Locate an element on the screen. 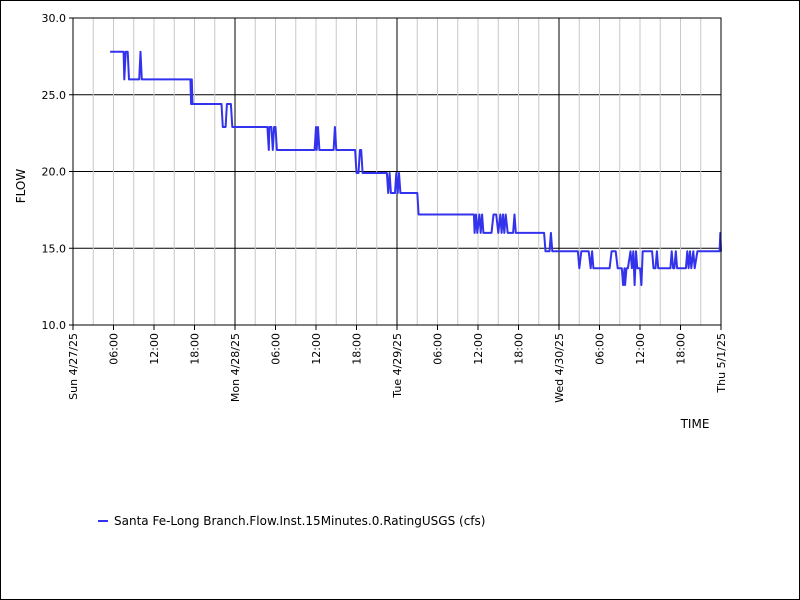 This screenshot has height=600, width=800. x-axis-title: TIME is located at coordinates (695, 424).